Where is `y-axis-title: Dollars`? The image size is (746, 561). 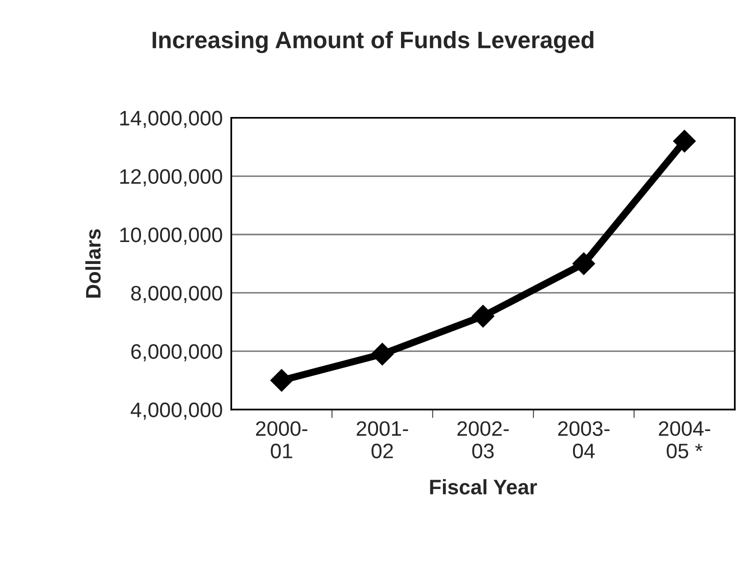 y-axis-title: Dollars is located at coordinates (93, 263).